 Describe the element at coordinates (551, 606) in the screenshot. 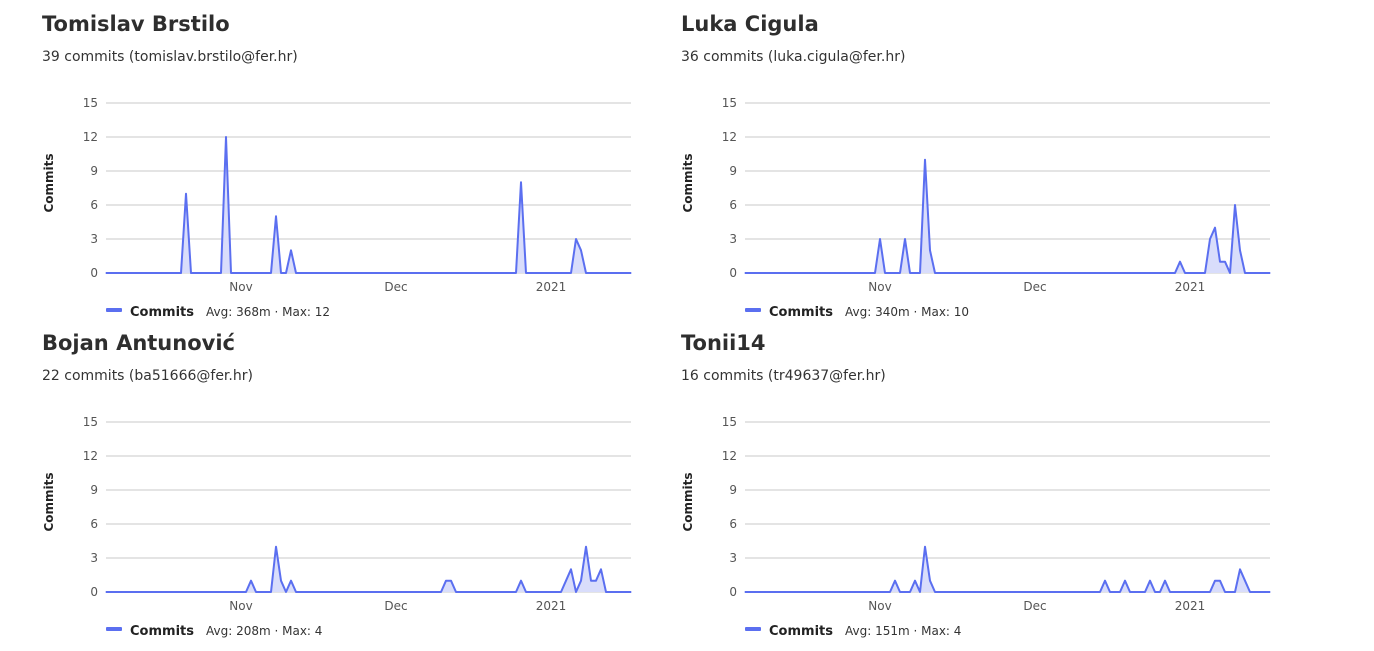

I see `x-tick-label: 2021` at that location.